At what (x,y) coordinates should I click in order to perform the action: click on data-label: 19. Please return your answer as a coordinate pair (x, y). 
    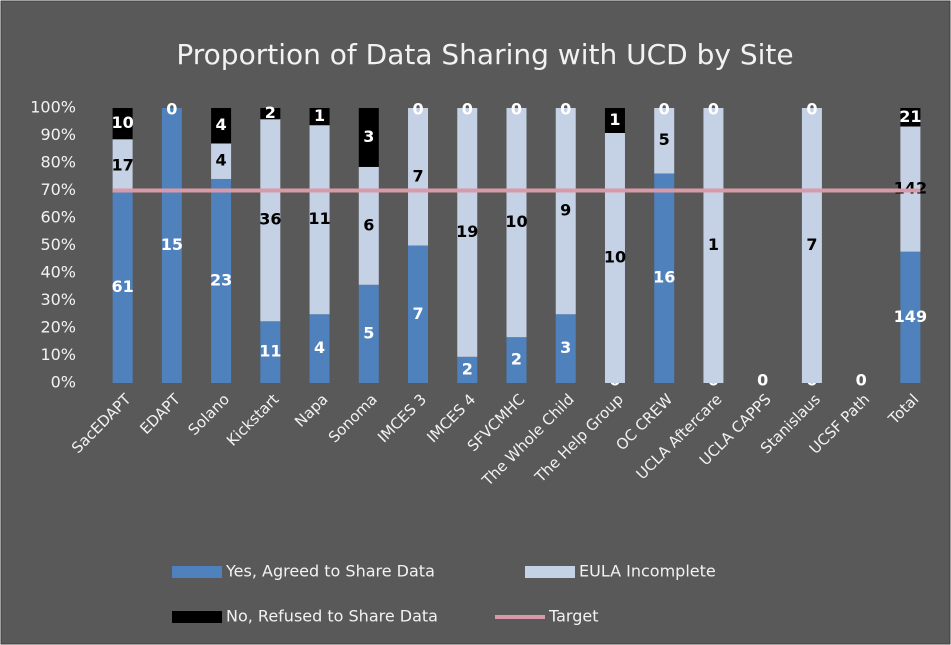
    Looking at the image, I should click on (467, 231).